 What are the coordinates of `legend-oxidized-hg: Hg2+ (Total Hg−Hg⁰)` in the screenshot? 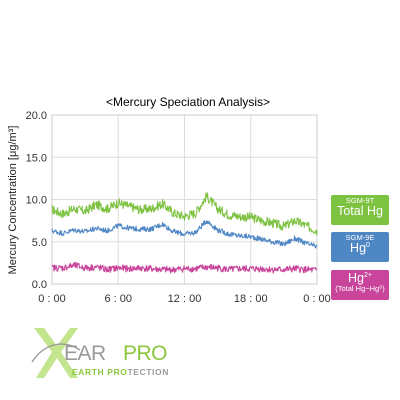 It's located at (360, 285).